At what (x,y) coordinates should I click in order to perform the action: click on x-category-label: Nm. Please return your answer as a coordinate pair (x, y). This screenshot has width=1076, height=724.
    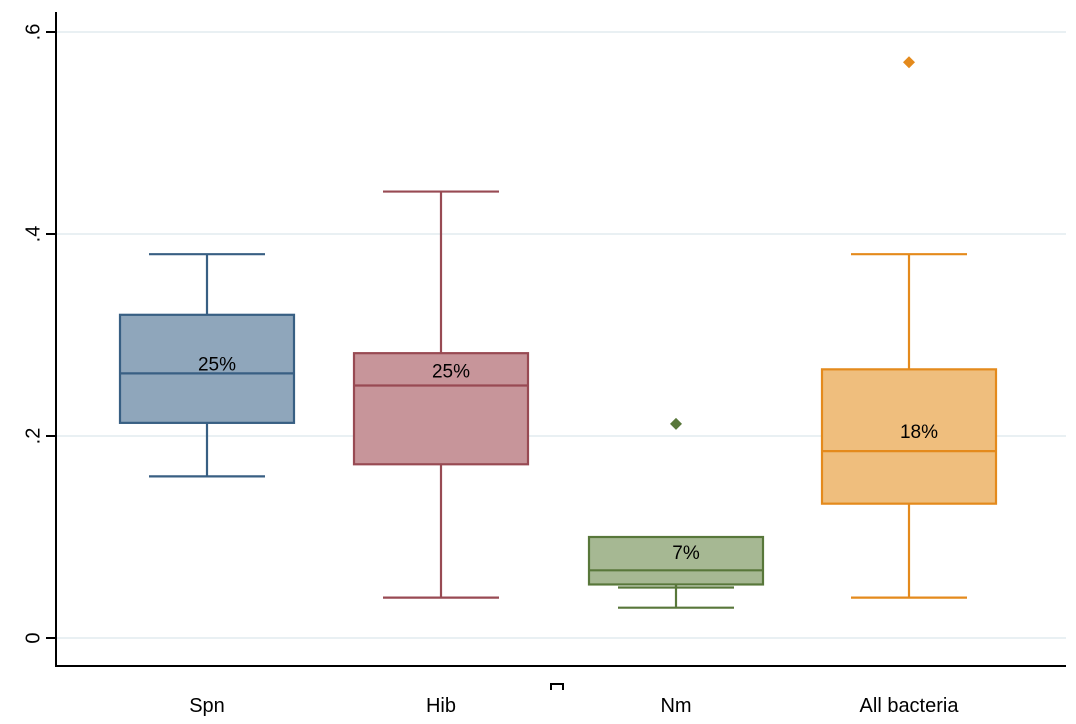
    Looking at the image, I should click on (675, 706).